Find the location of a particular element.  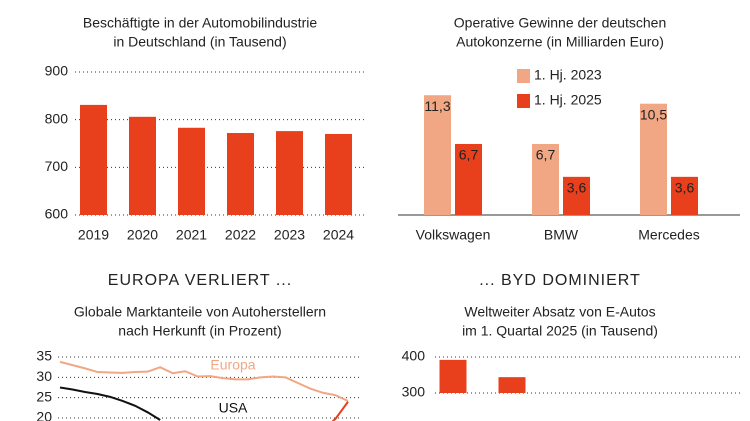

series-label: USA is located at coordinates (233, 408).